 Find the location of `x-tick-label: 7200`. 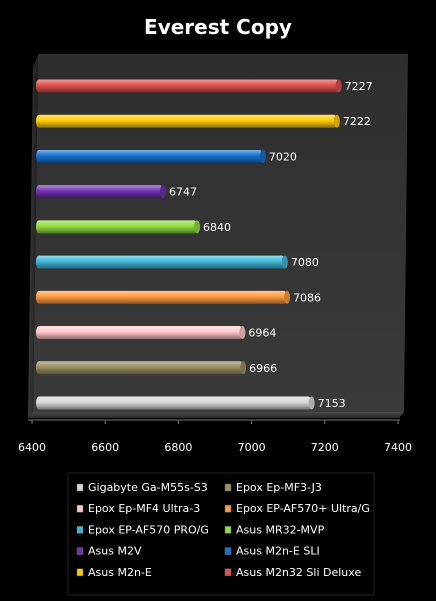

x-tick-label: 7200 is located at coordinates (325, 447).